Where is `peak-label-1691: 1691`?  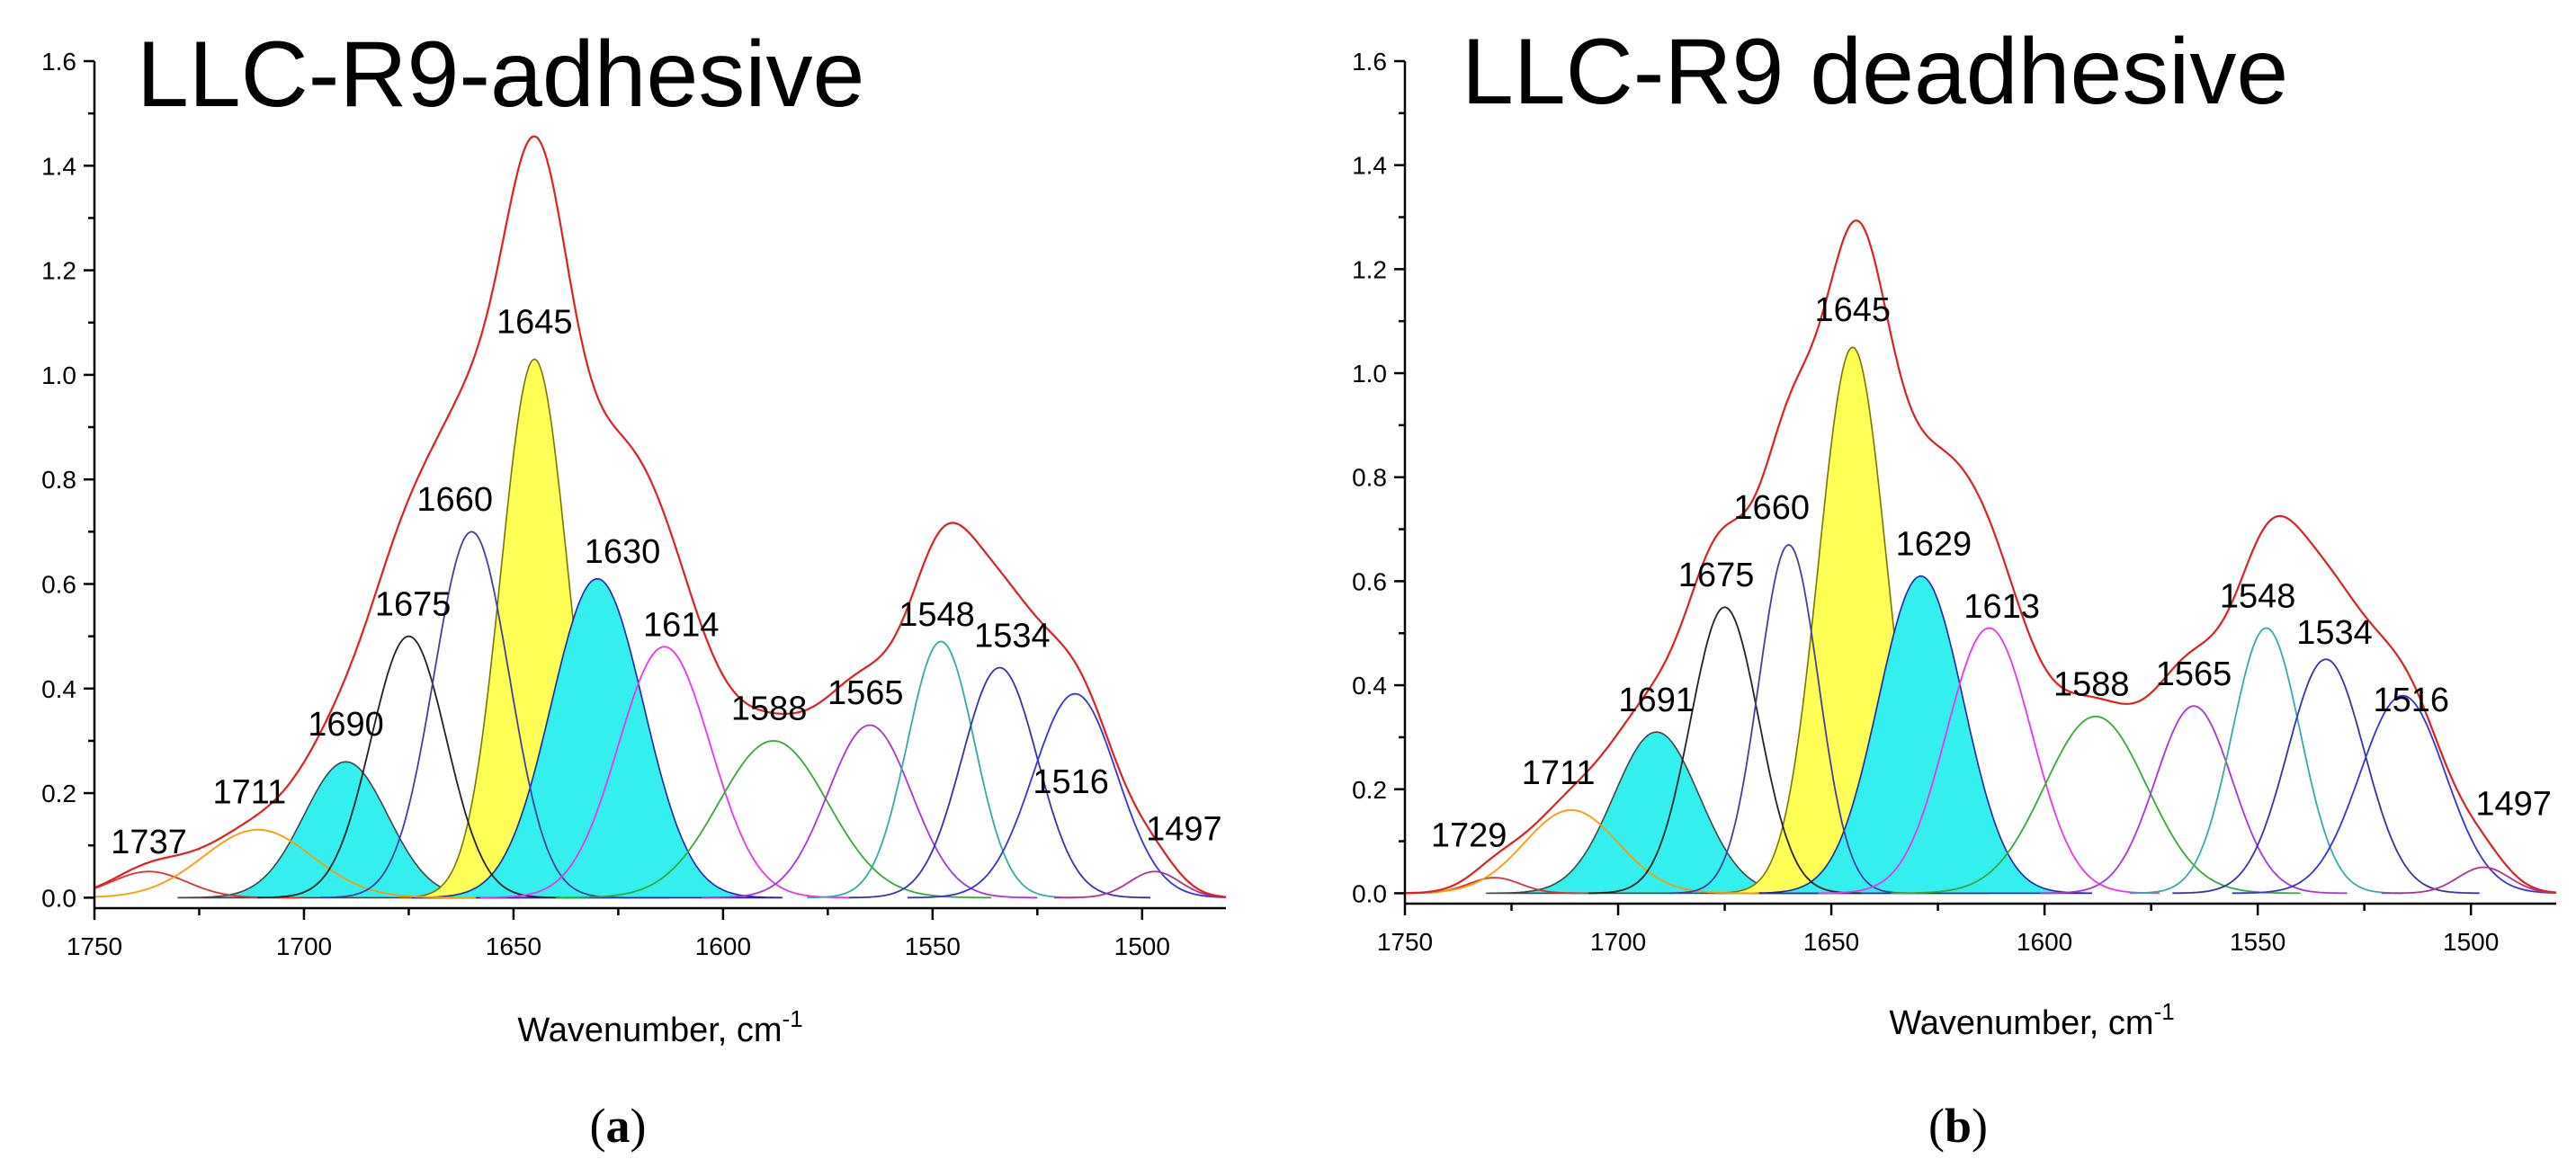 peak-label-1691: 1691 is located at coordinates (1656, 700).